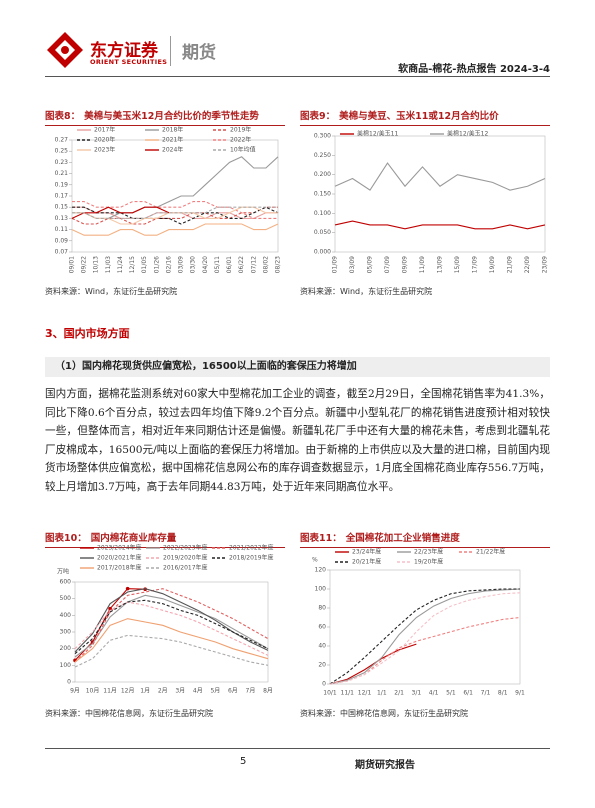  Describe the element at coordinates (66, 632) in the screenshot. I see `y-tick-label: 300` at that location.